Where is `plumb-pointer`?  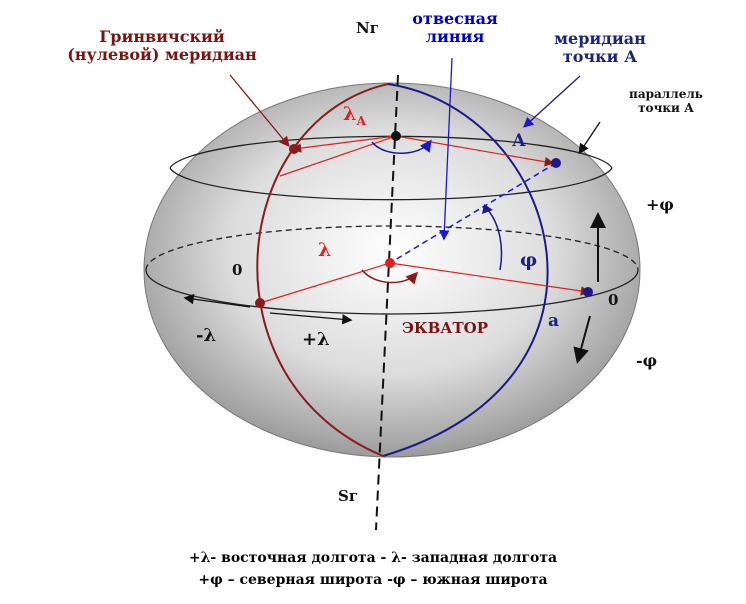 plumb-pointer is located at coordinates (446, 149).